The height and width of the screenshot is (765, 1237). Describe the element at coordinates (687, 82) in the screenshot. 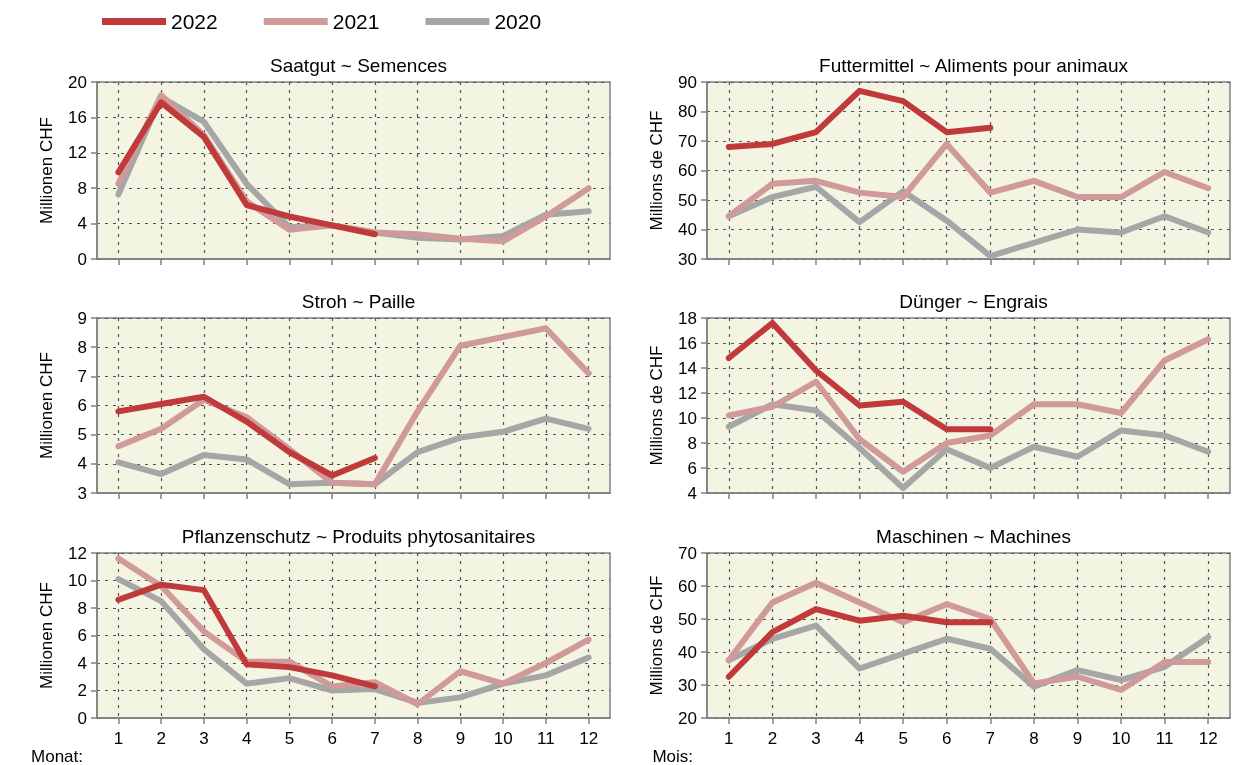

I see `y-tick-label: 90` at that location.